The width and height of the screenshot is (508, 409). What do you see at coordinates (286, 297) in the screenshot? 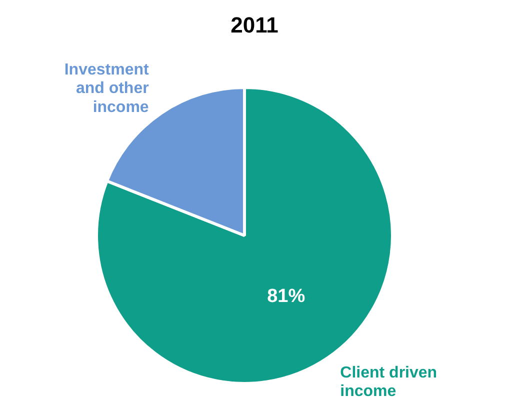
I see `data-label: 81%` at bounding box center [286, 297].